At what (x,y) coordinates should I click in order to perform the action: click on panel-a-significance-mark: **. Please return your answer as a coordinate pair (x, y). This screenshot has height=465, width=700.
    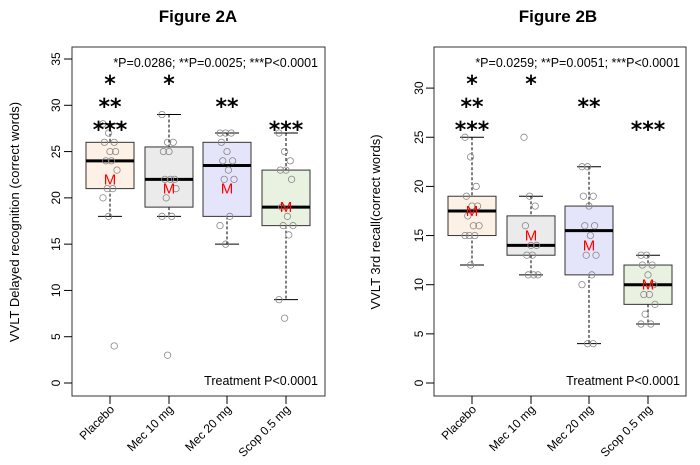
    Looking at the image, I should click on (110, 107).